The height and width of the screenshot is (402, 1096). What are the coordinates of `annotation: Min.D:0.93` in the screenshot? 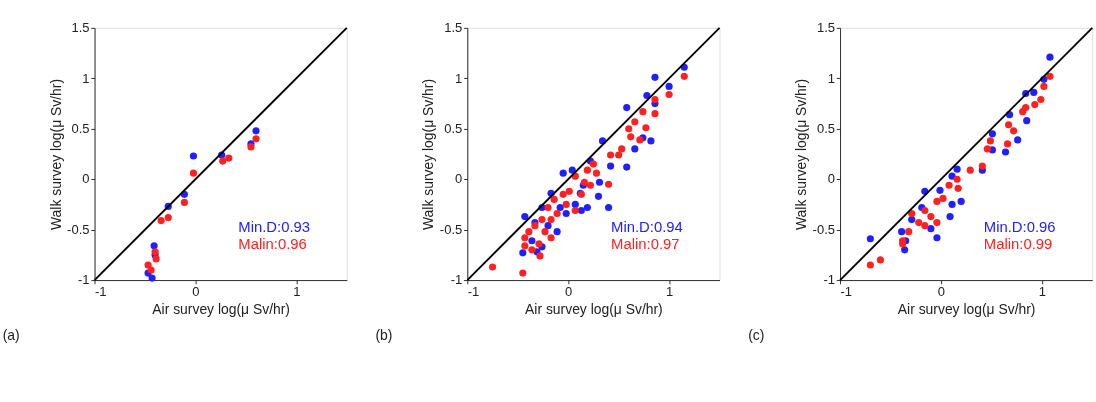 It's located at (274, 226).